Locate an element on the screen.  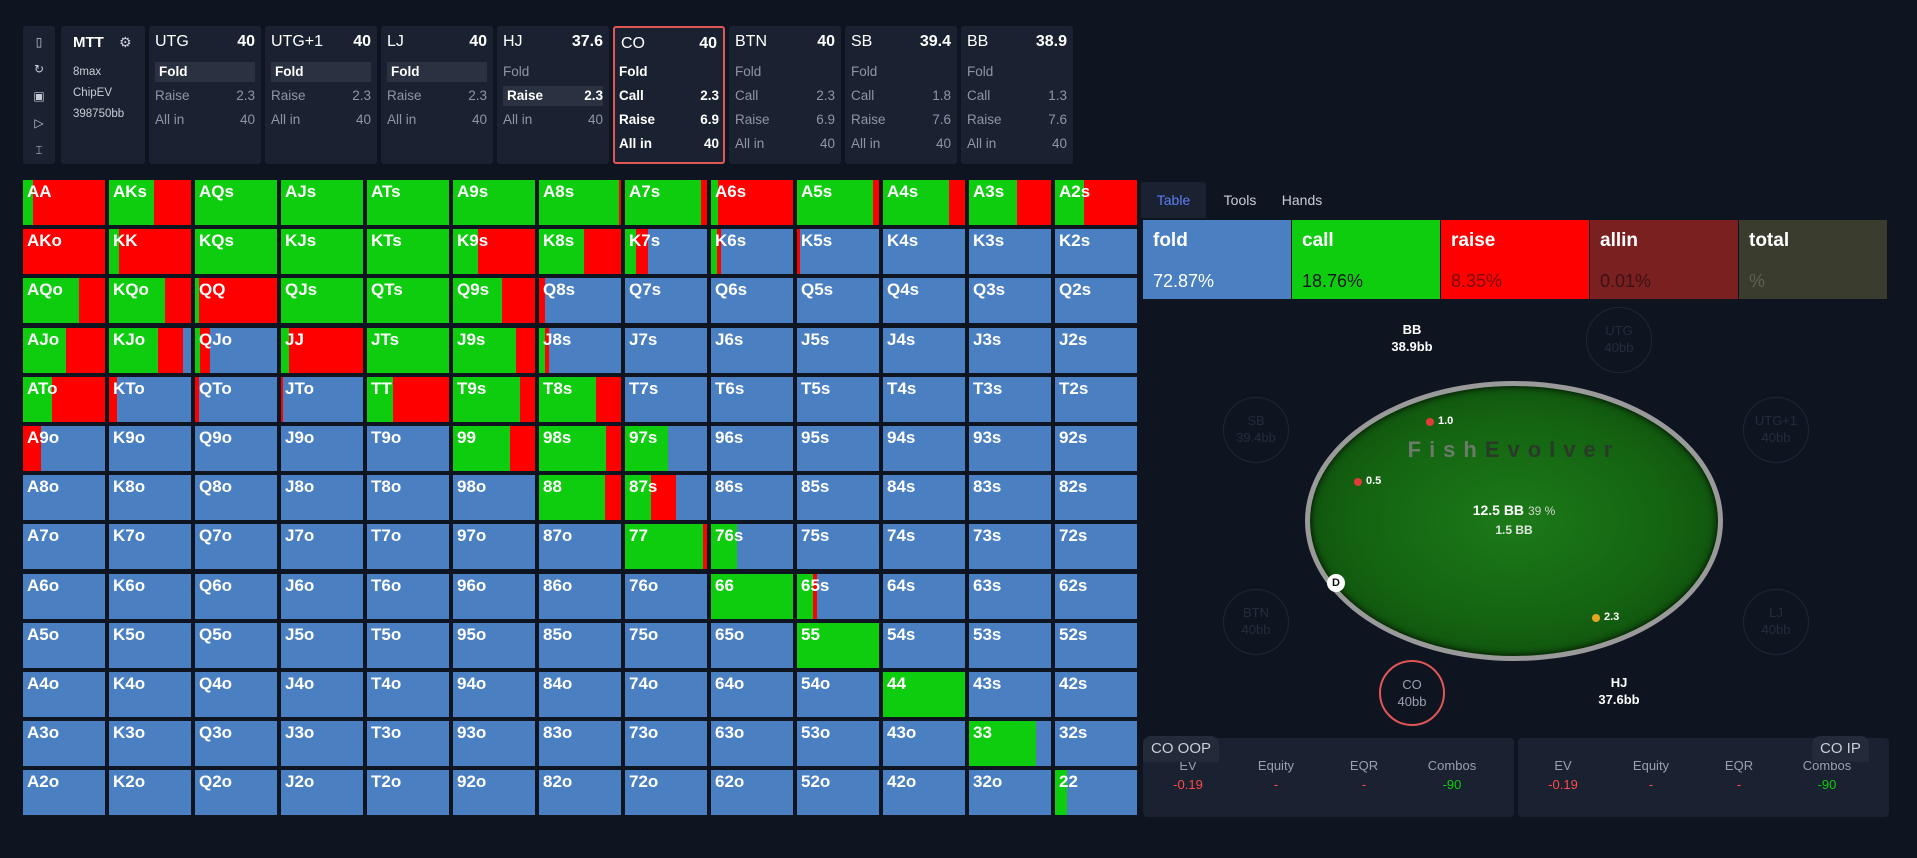
hand-cell: A6o is located at coordinates (64, 596).